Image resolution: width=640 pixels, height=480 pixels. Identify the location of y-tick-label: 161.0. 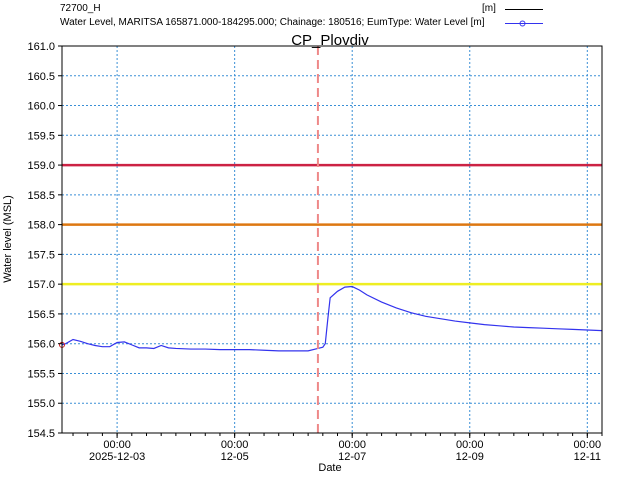
(41, 47).